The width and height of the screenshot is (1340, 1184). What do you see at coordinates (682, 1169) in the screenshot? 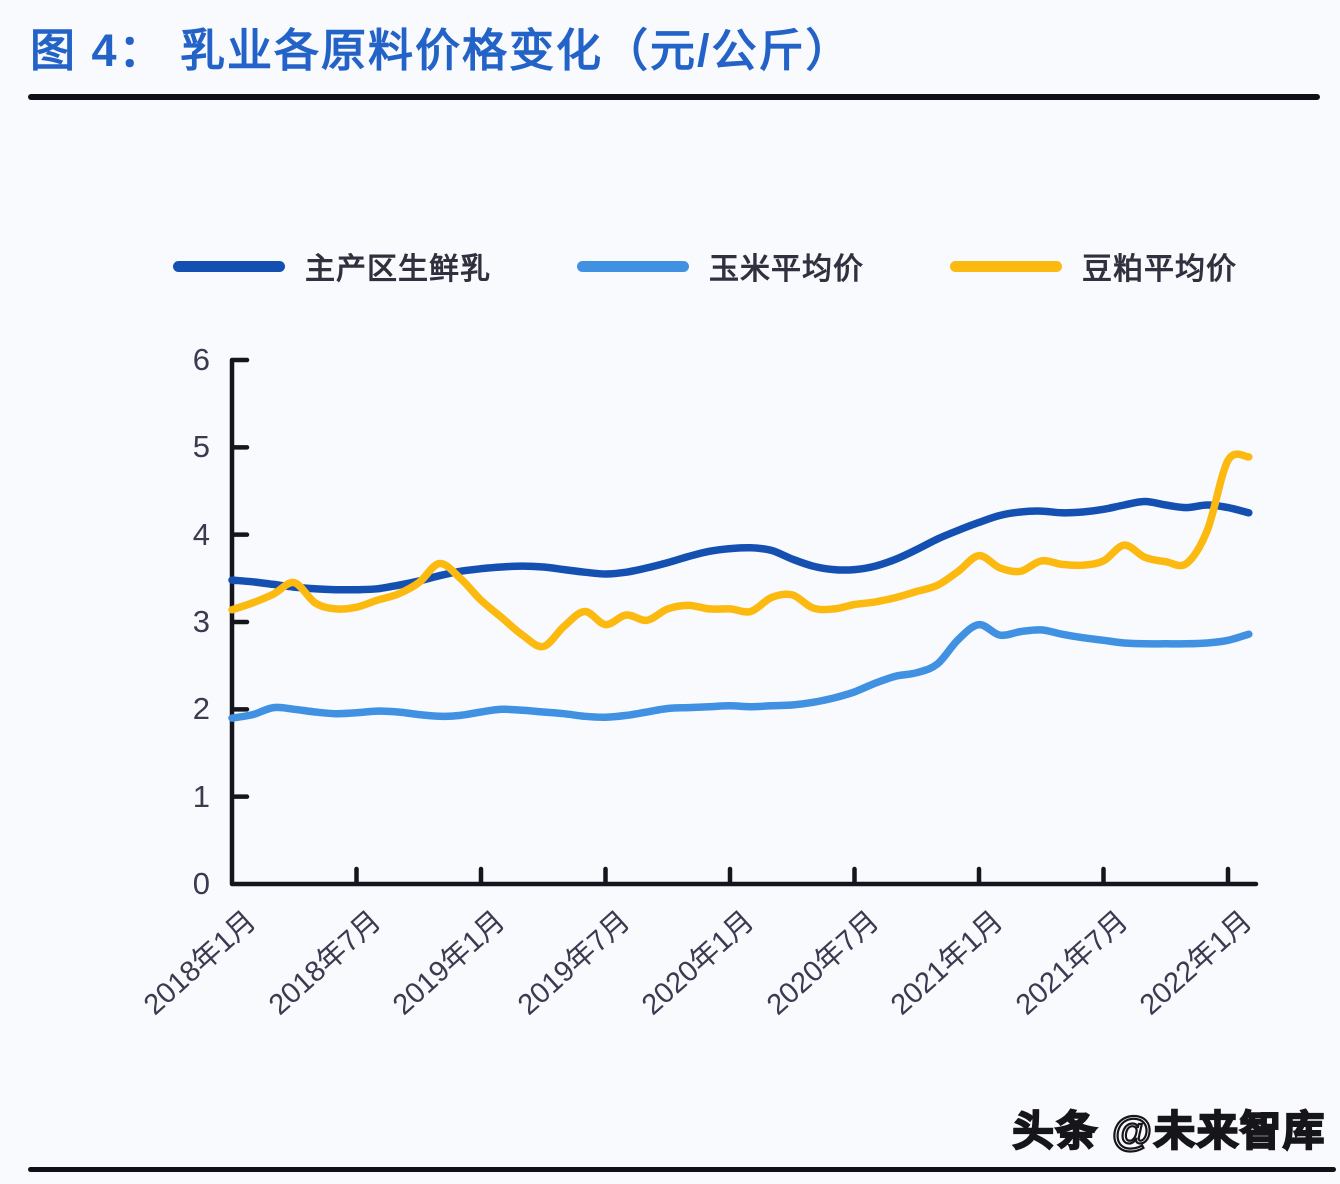
I see `bottom-rule` at bounding box center [682, 1169].